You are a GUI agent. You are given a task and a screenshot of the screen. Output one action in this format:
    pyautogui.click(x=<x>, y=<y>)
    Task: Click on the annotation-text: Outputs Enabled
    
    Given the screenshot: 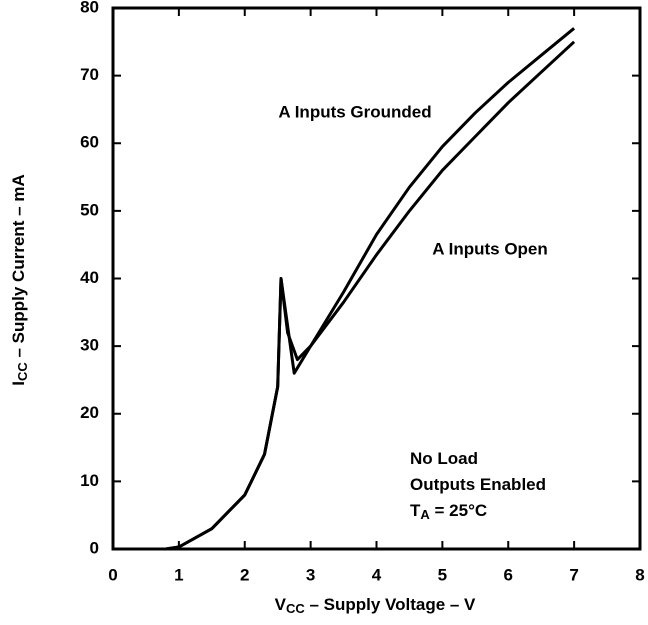 What is the action you would take?
    pyautogui.click(x=478, y=484)
    